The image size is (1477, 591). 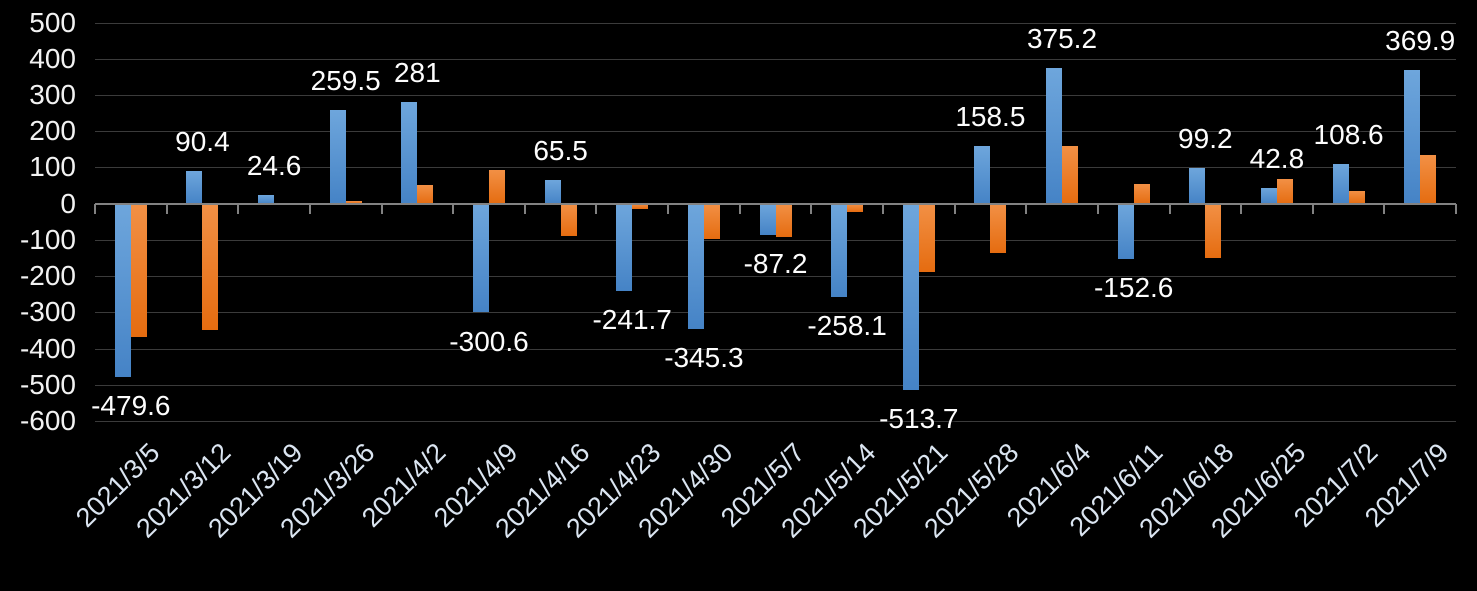 What do you see at coordinates (47, 348) in the screenshot?
I see `y-axis-tick-label: -400` at bounding box center [47, 348].